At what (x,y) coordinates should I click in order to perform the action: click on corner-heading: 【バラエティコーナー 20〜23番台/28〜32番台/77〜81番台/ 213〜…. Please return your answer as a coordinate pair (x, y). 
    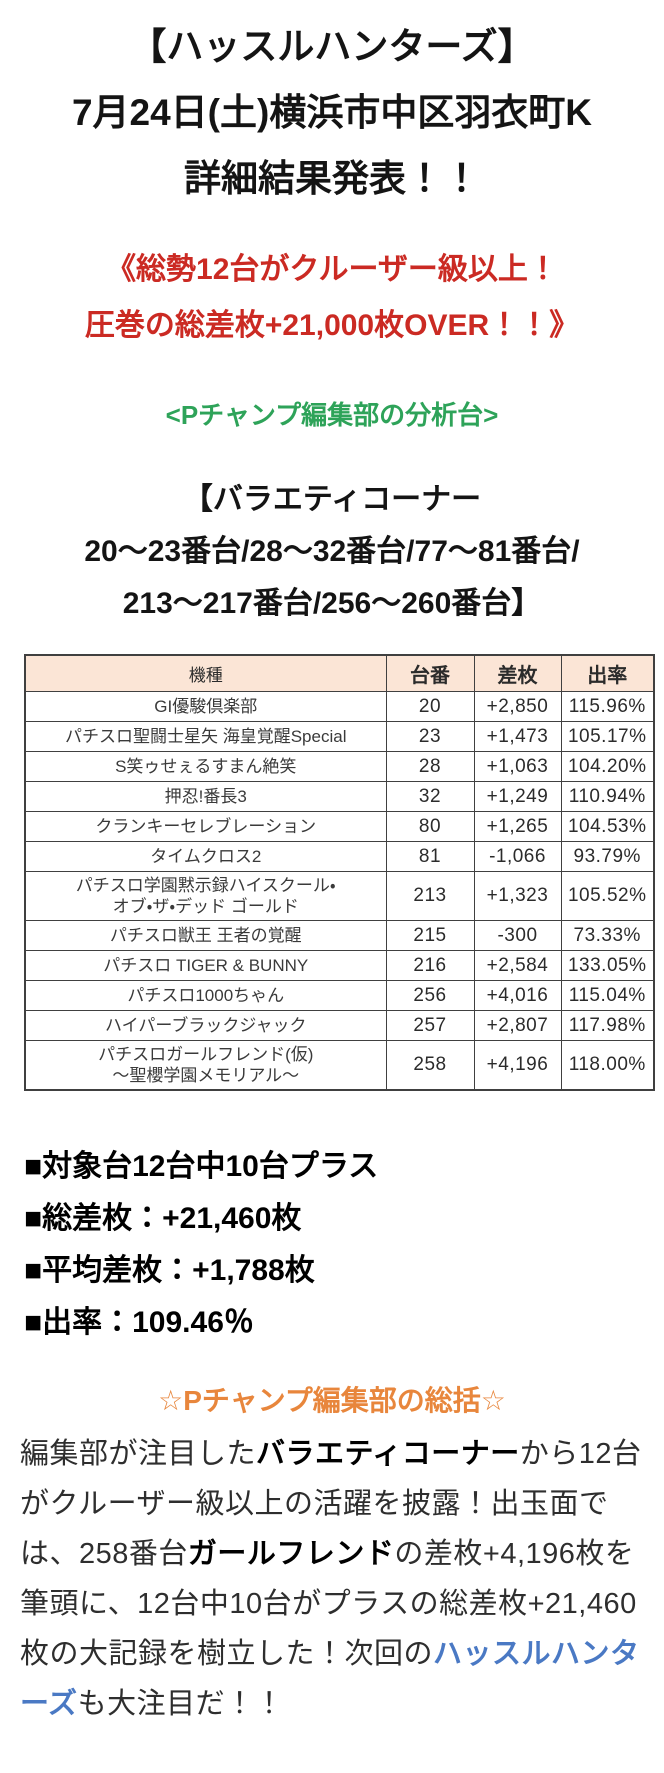
    Looking at the image, I should click on (332, 552).